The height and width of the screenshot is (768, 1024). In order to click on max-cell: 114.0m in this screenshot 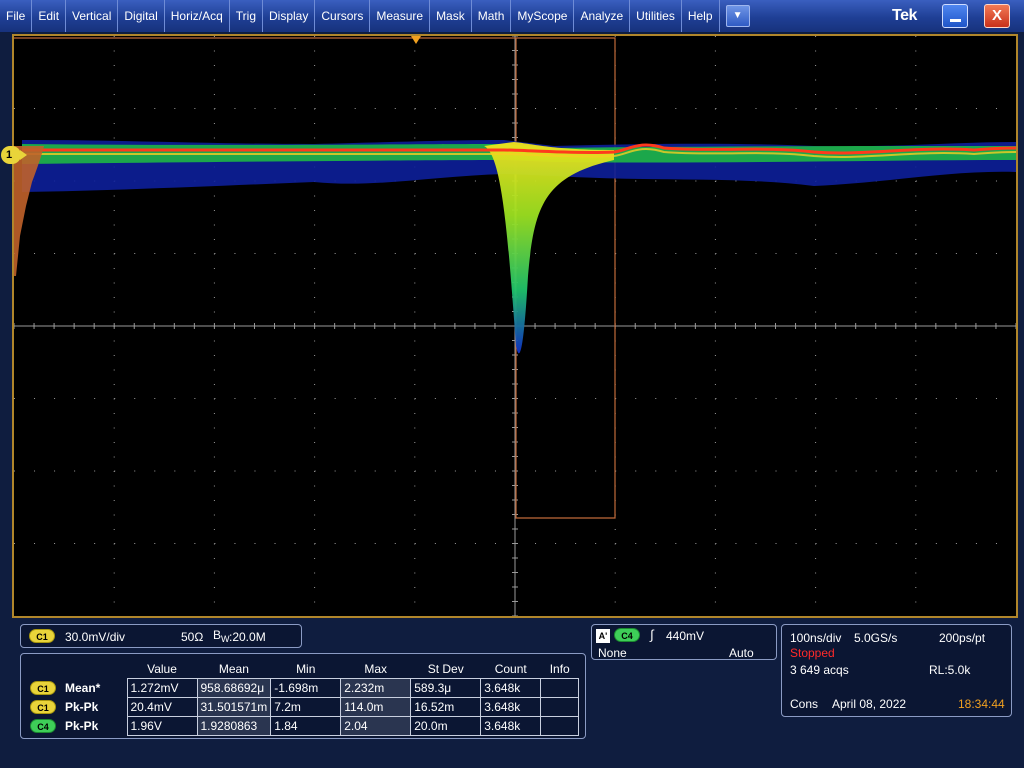, I will do `click(376, 706)`.